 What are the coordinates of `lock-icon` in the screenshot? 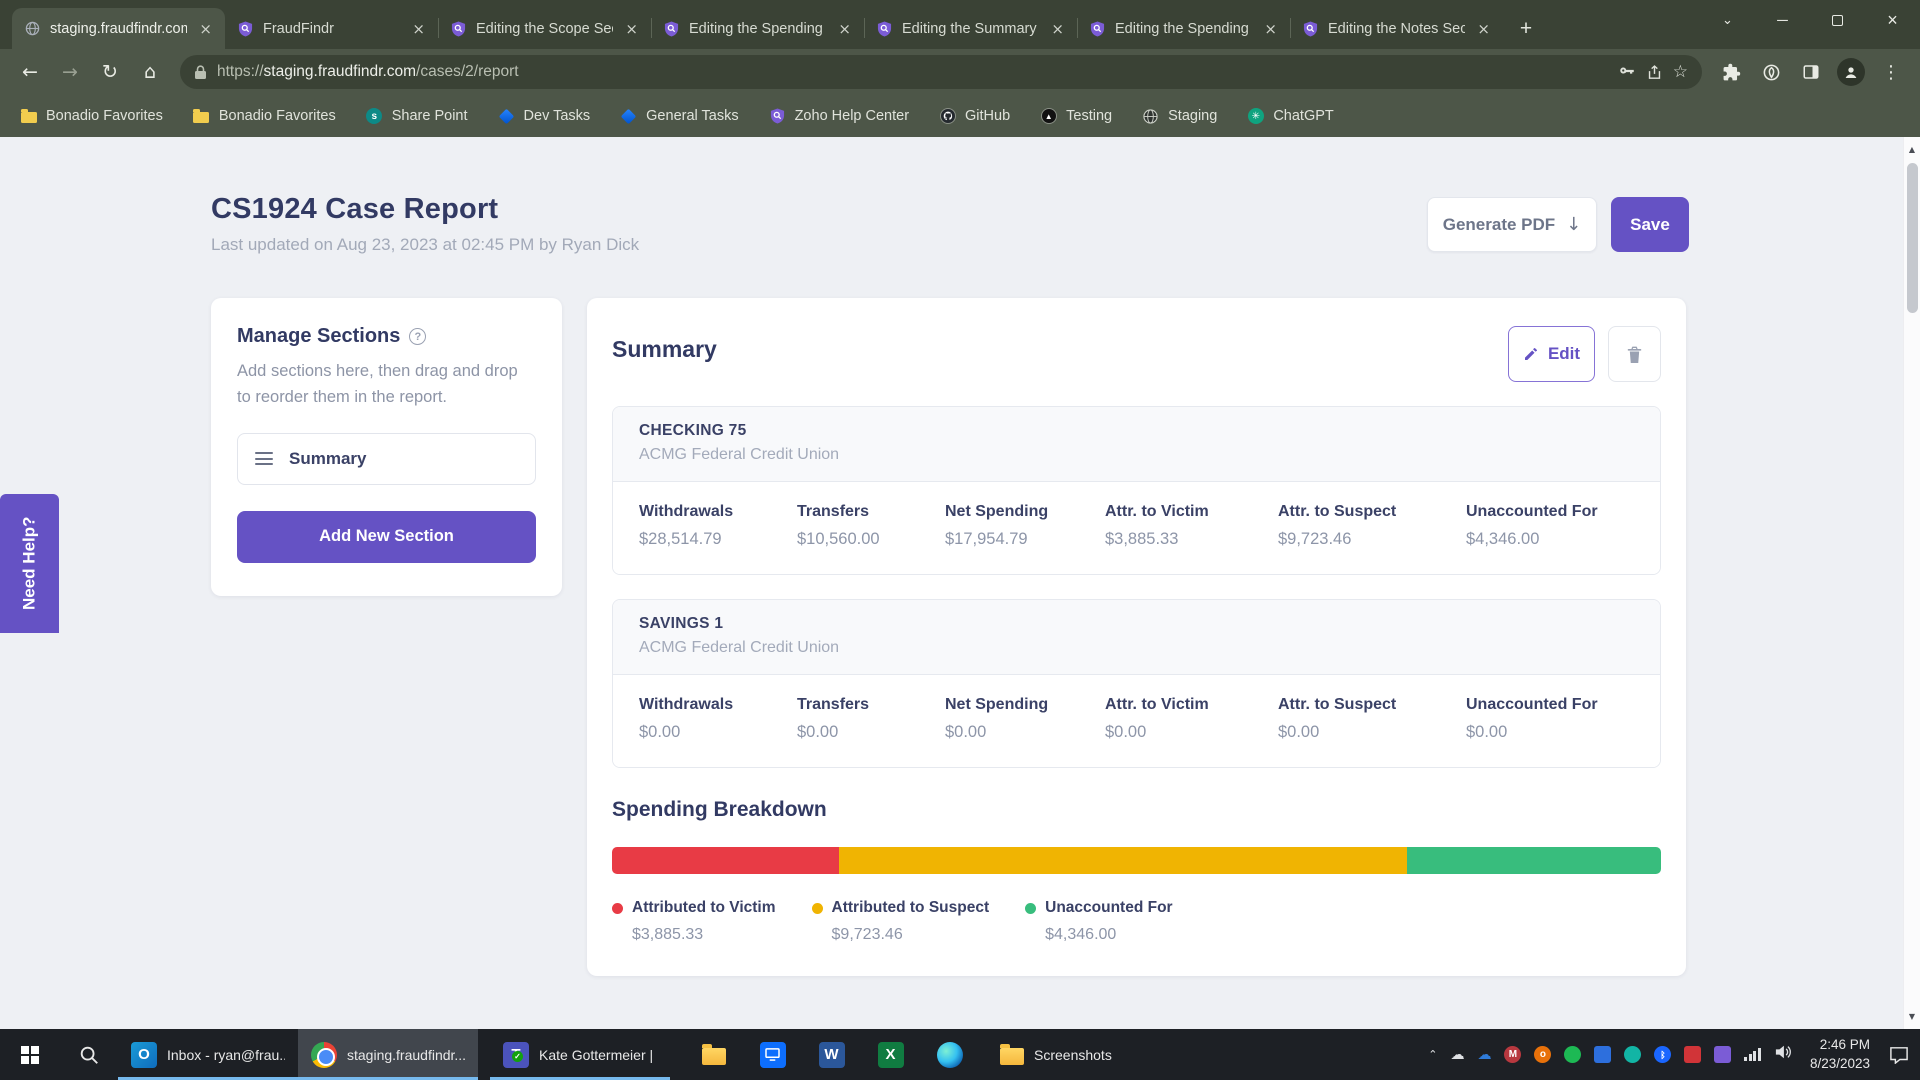 It's located at (200, 72).